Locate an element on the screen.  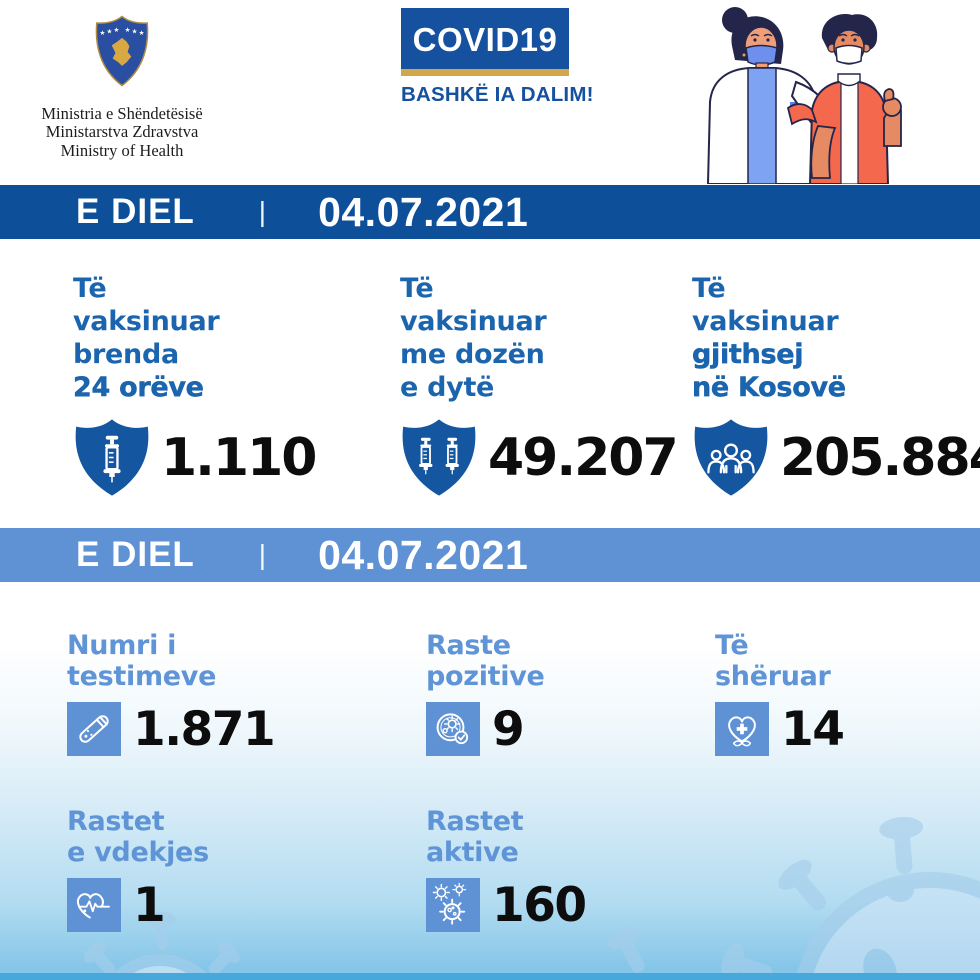
stat-label: Raste pozitive is located at coordinates (485, 661).